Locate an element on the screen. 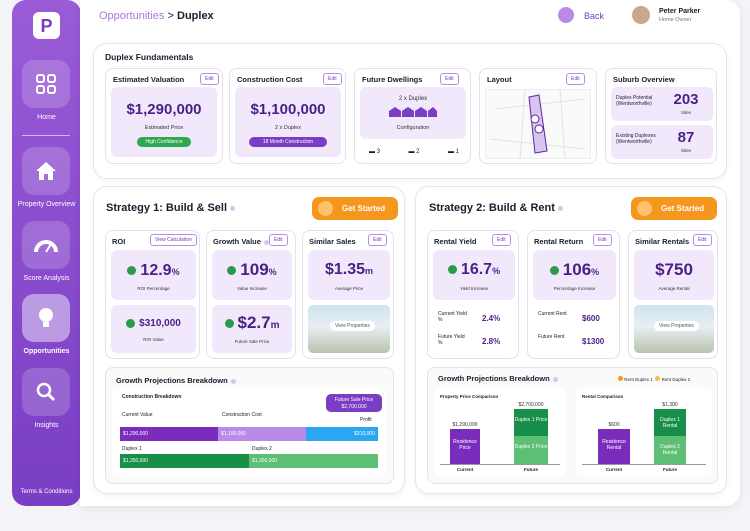 The width and height of the screenshot is (750, 531). chart-title: Rental Comparison is located at coordinates (603, 396).